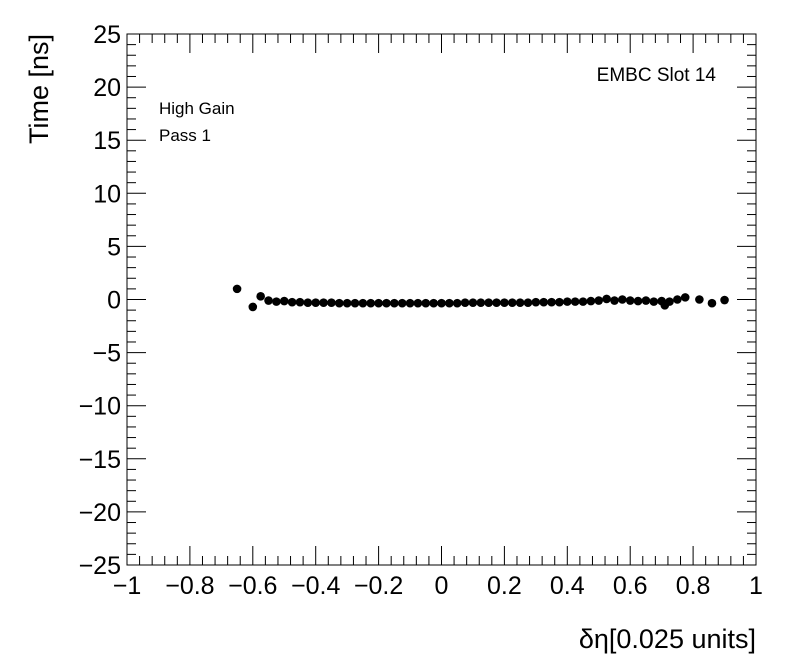 This screenshot has height=672, width=796. What do you see at coordinates (504, 586) in the screenshot?
I see `x-tick-label: 0.2` at bounding box center [504, 586].